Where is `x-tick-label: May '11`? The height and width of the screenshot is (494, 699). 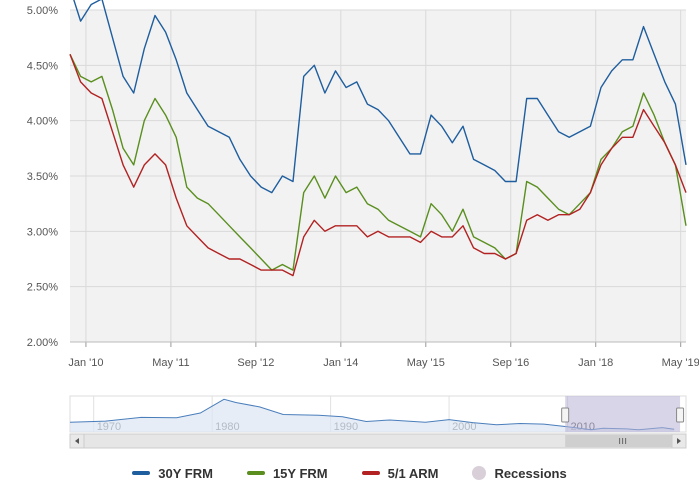
x-tick-label: May '11 is located at coordinates (170, 363).